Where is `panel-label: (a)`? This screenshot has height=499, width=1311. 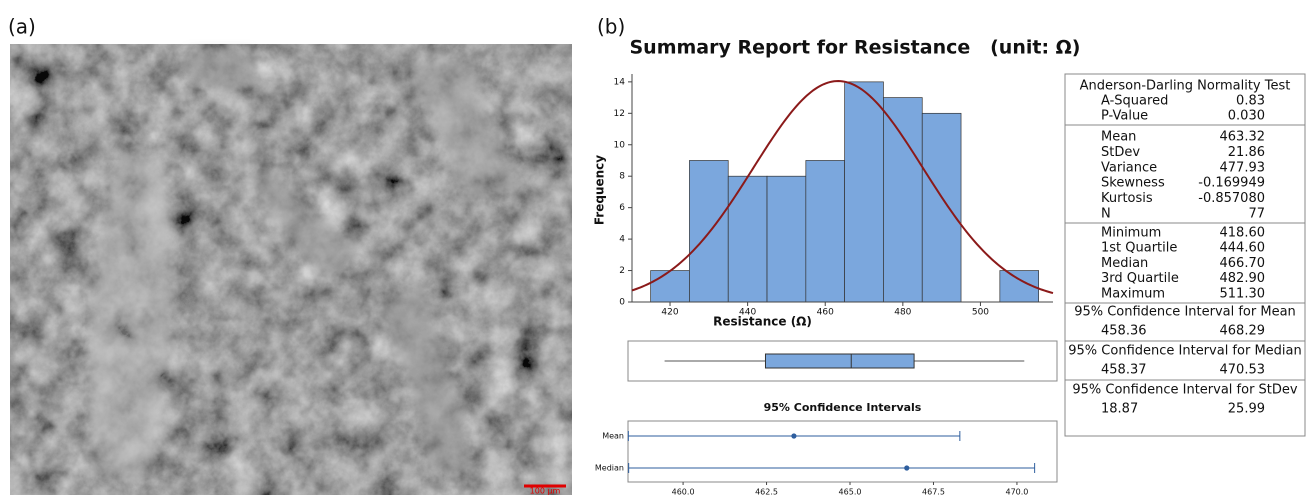 panel-label: (a) is located at coordinates (22, 27).